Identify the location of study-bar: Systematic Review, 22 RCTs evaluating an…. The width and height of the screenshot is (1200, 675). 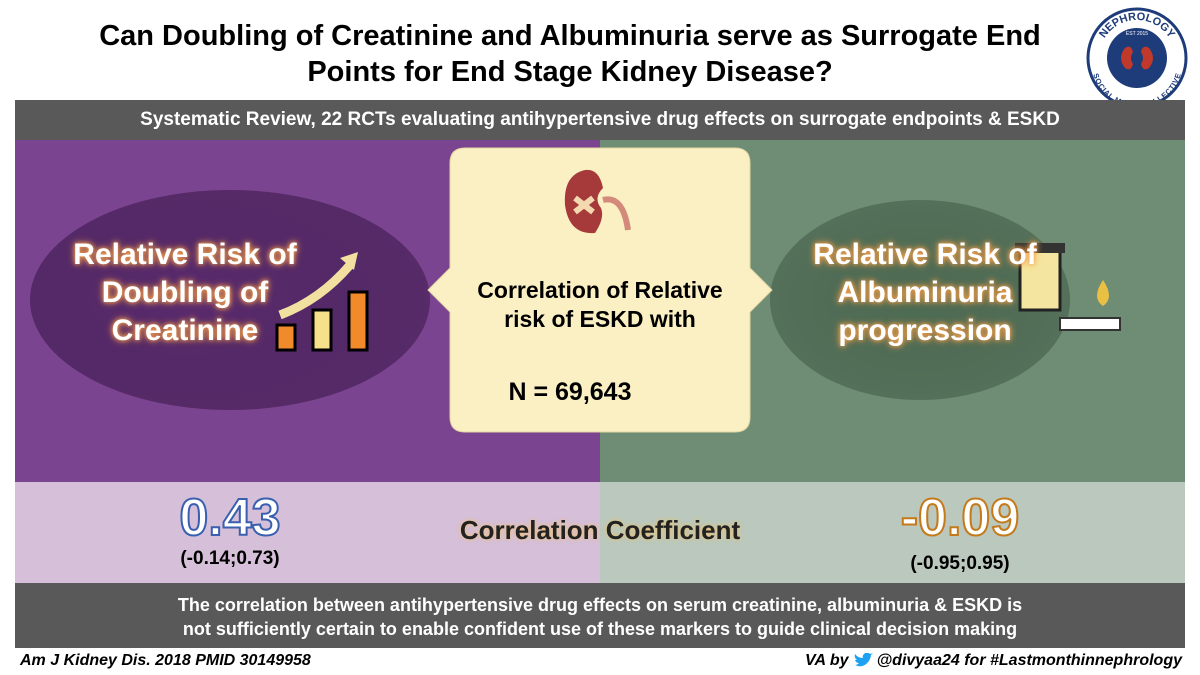
(600, 120).